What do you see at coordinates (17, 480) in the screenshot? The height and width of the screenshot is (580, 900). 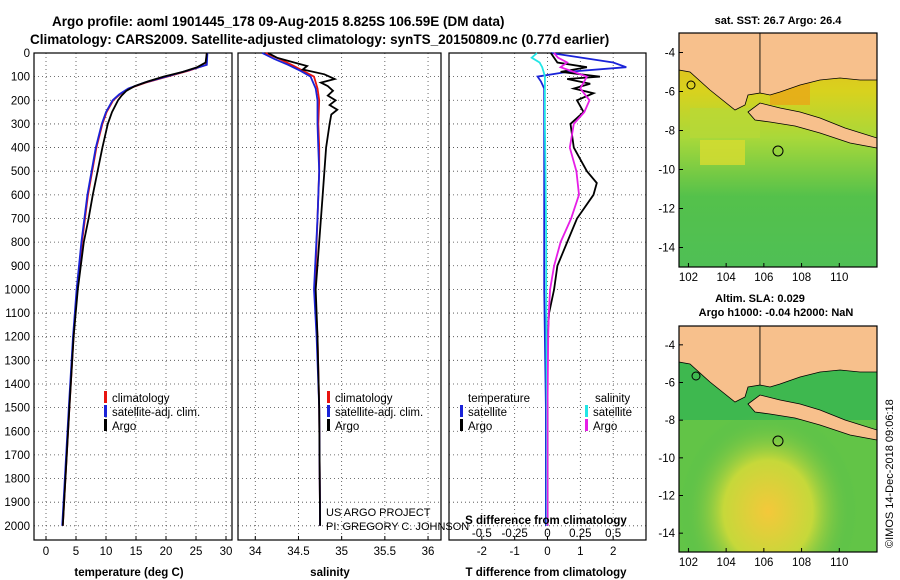 I see `y-tick-label: 1800` at bounding box center [17, 480].